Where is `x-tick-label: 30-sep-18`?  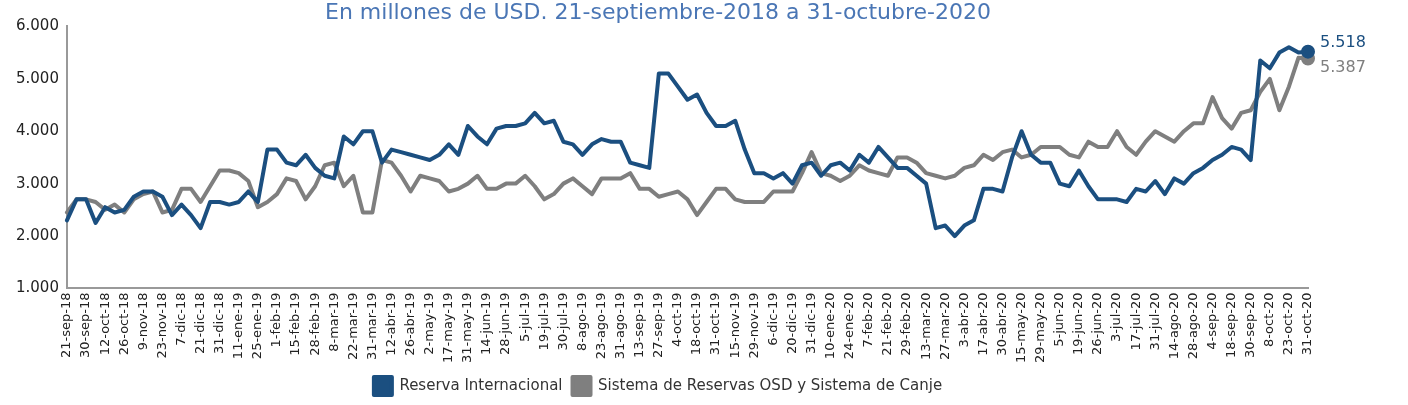 x-tick-label: 30-sep-18 is located at coordinates (85, 325).